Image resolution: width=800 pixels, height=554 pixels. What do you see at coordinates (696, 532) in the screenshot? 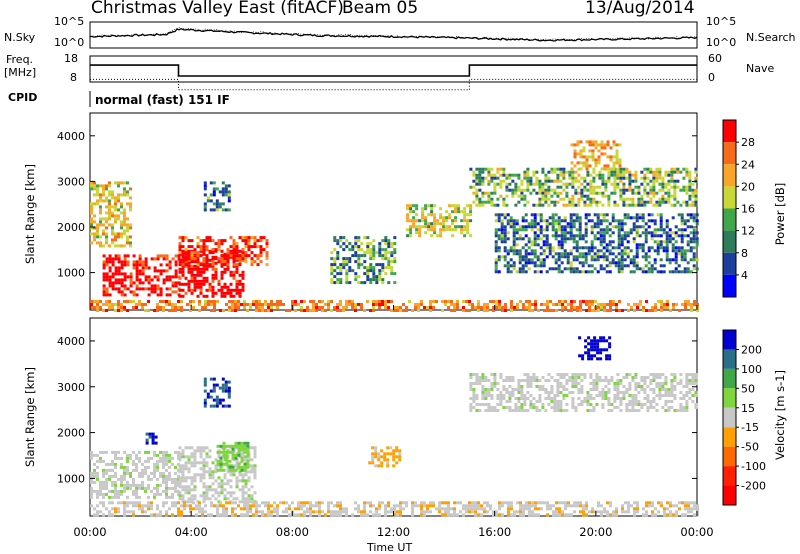
I see `x-tick-label-6: 00:00` at bounding box center [696, 532].